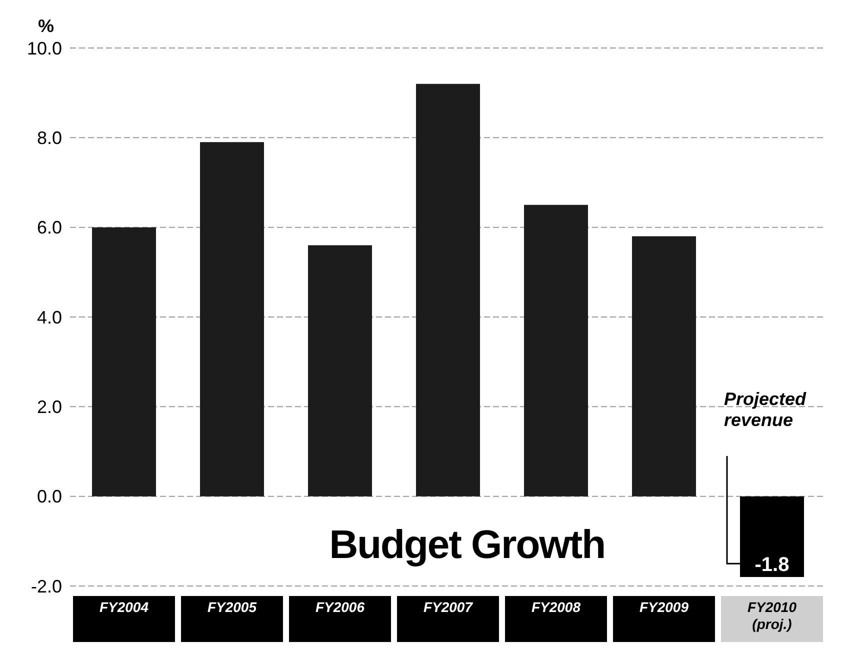 Image resolution: width=846 pixels, height=653 pixels. What do you see at coordinates (49, 317) in the screenshot?
I see `y-tick-label: 4.0` at bounding box center [49, 317].